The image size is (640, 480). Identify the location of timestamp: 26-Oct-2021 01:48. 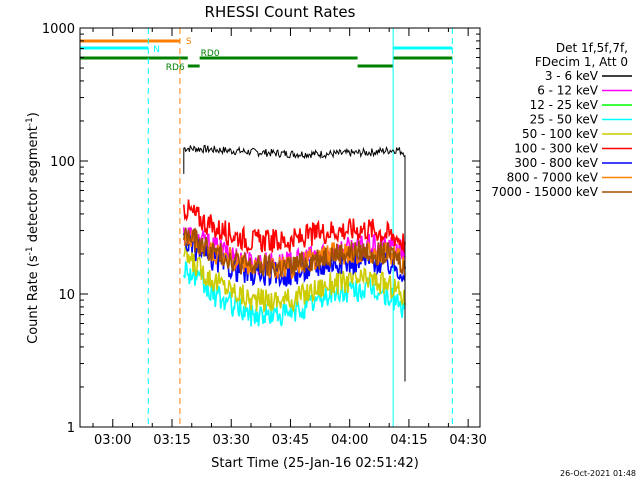
(598, 473).